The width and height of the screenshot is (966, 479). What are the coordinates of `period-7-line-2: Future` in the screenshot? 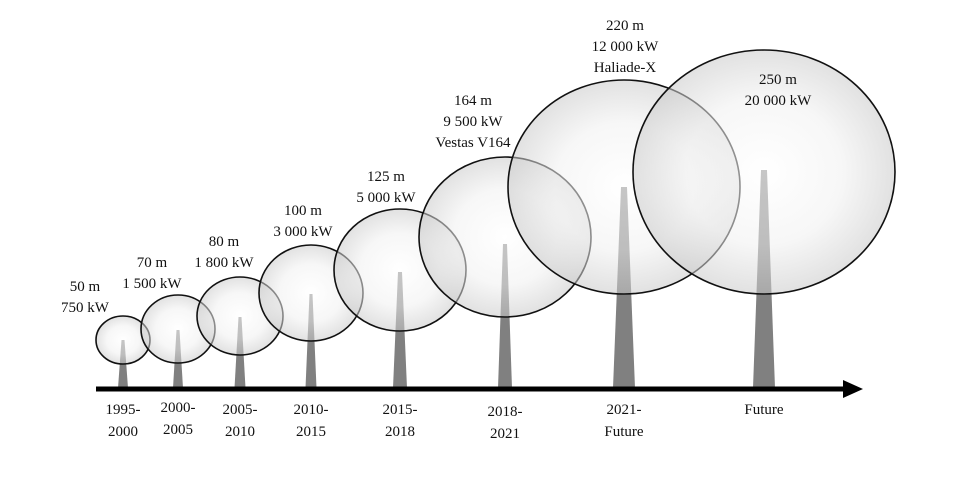 It's located at (624, 432).